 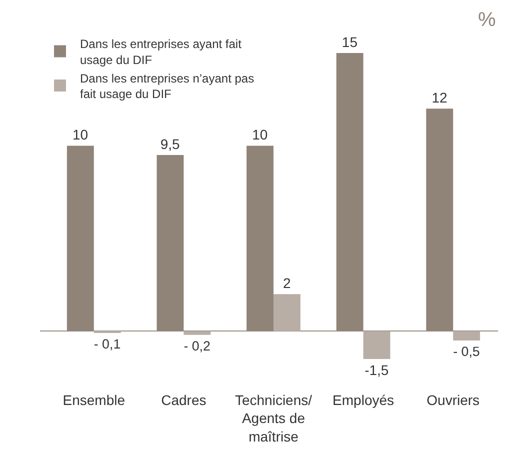 What do you see at coordinates (170, 144) in the screenshot?
I see `data-label: 9,5` at bounding box center [170, 144].